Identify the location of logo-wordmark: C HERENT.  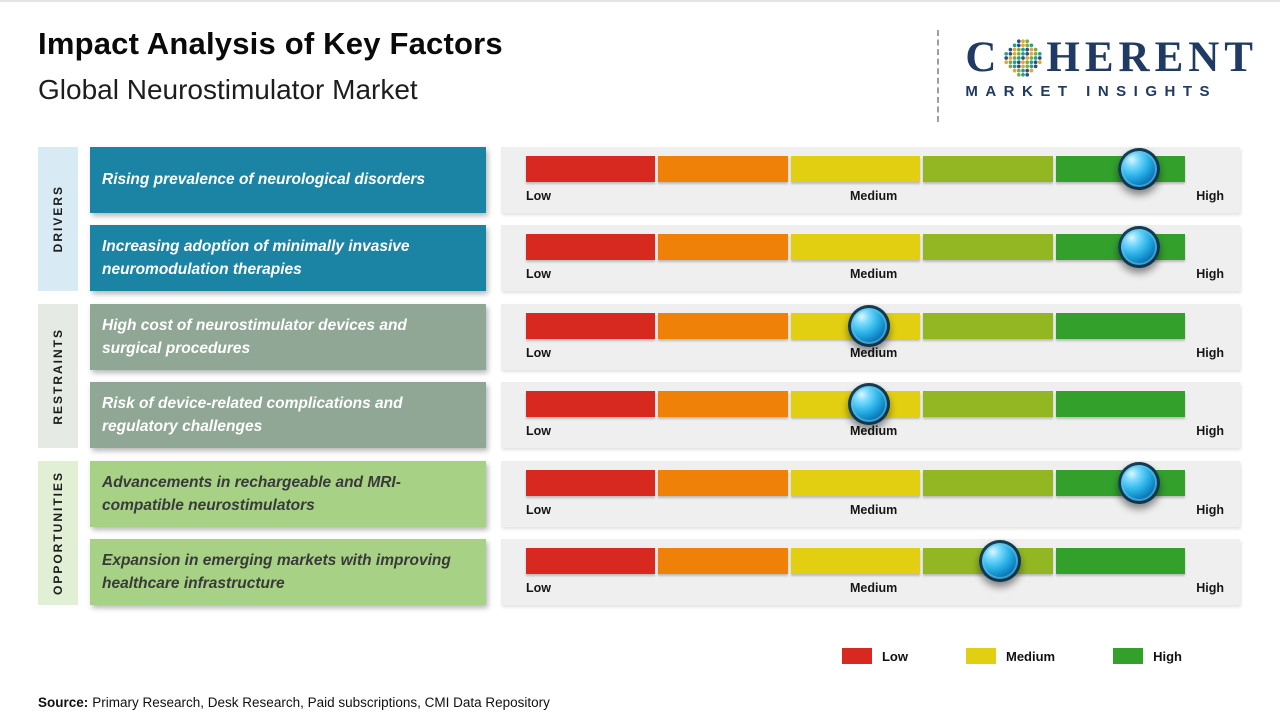
(1111, 57).